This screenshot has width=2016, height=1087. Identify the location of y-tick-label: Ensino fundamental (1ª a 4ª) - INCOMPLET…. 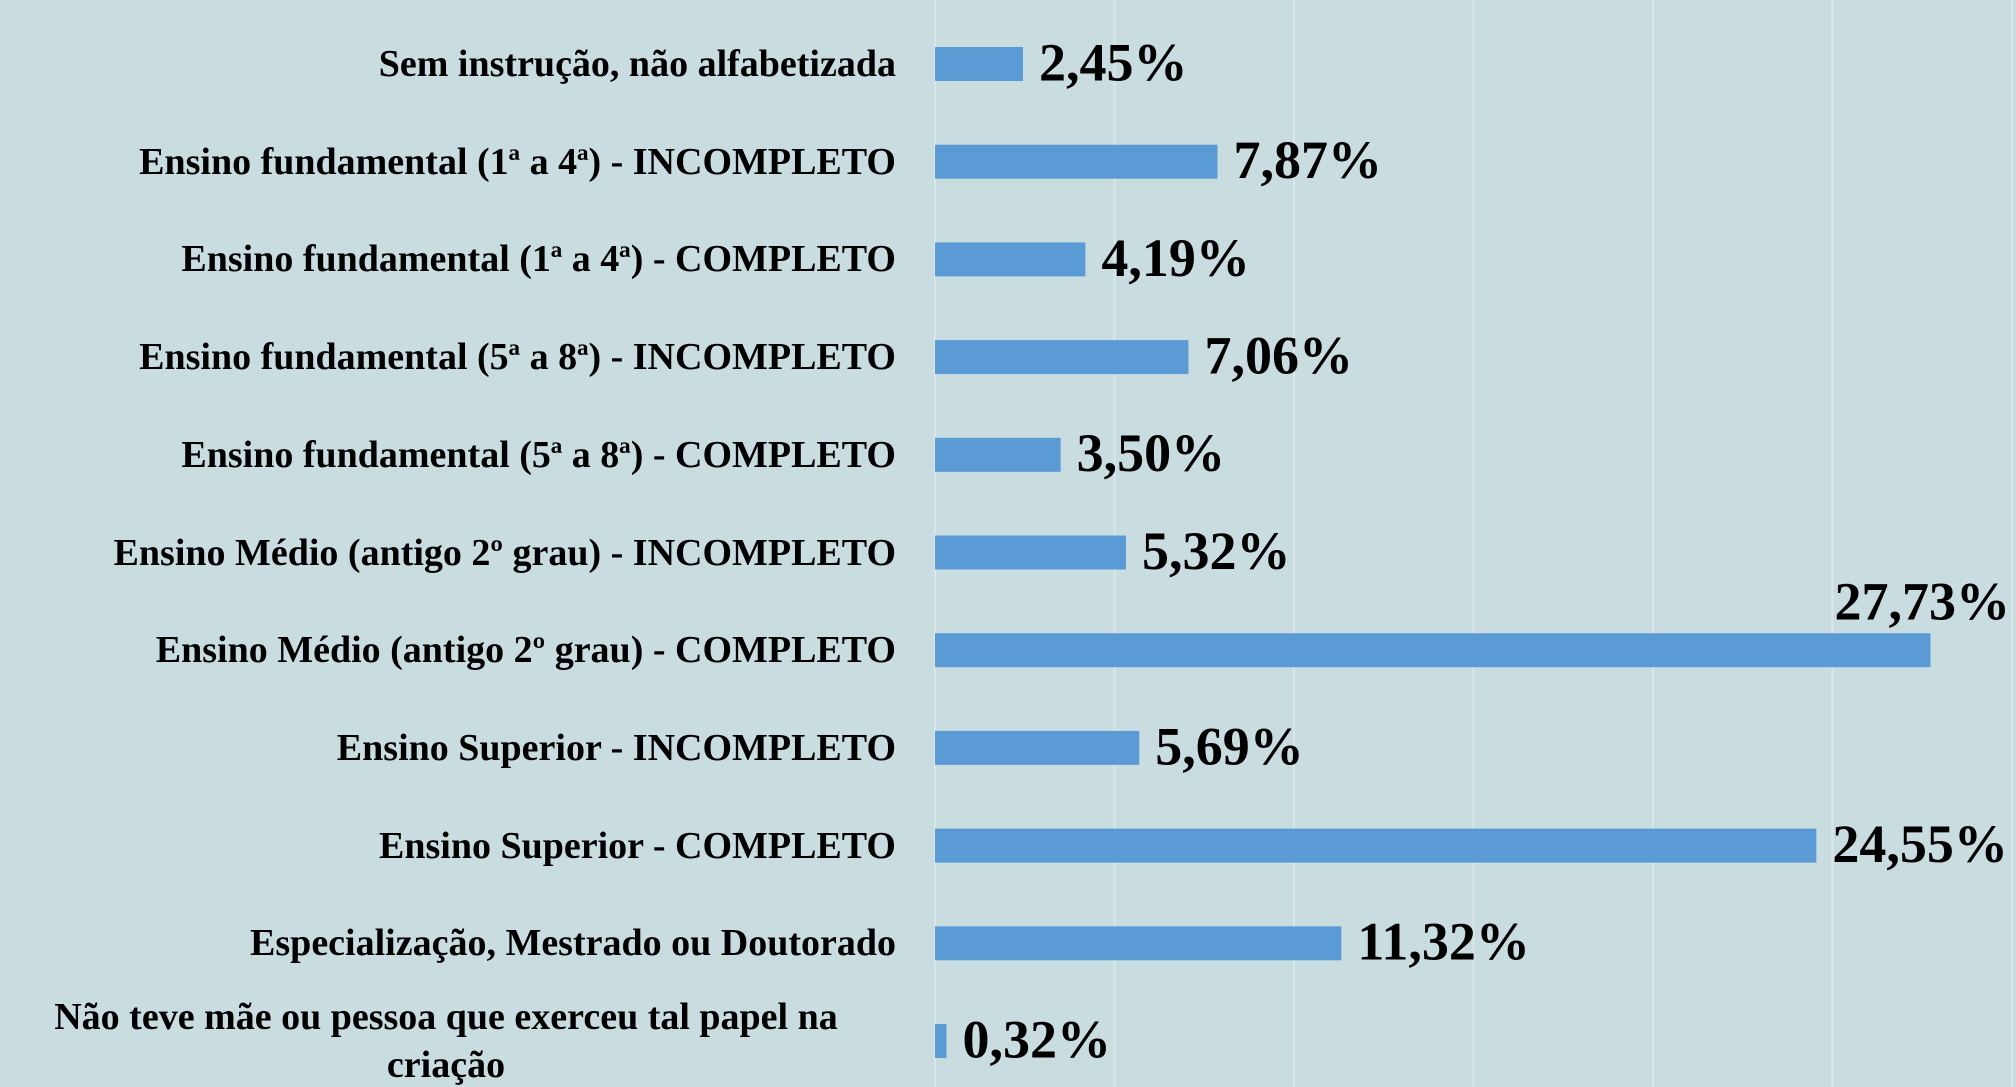
(517, 161).